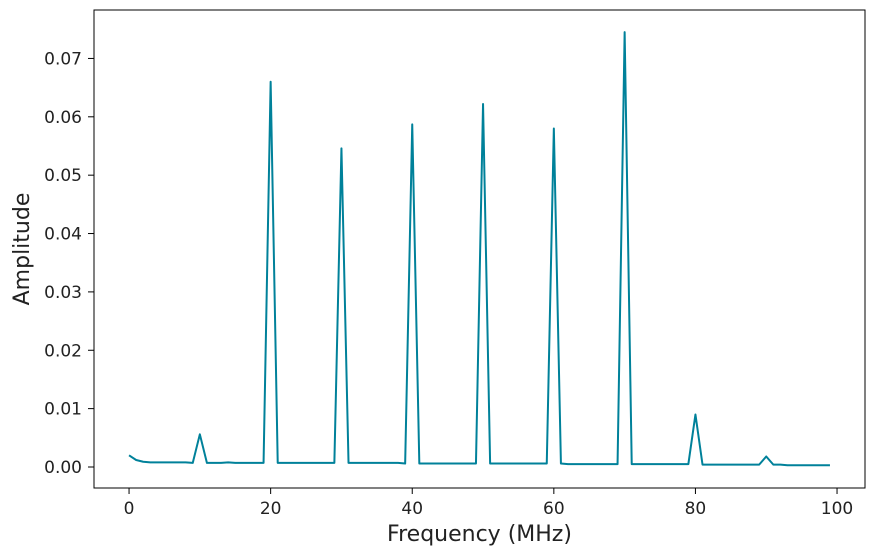 Image resolution: width=878 pixels, height=556 pixels. What do you see at coordinates (63, 293) in the screenshot?
I see `y-tick-label: 0.03` at bounding box center [63, 293].